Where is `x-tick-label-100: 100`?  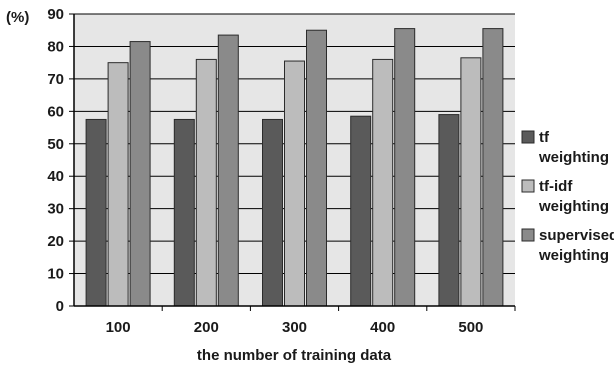 x-tick-label-100: 100 is located at coordinates (118, 327).